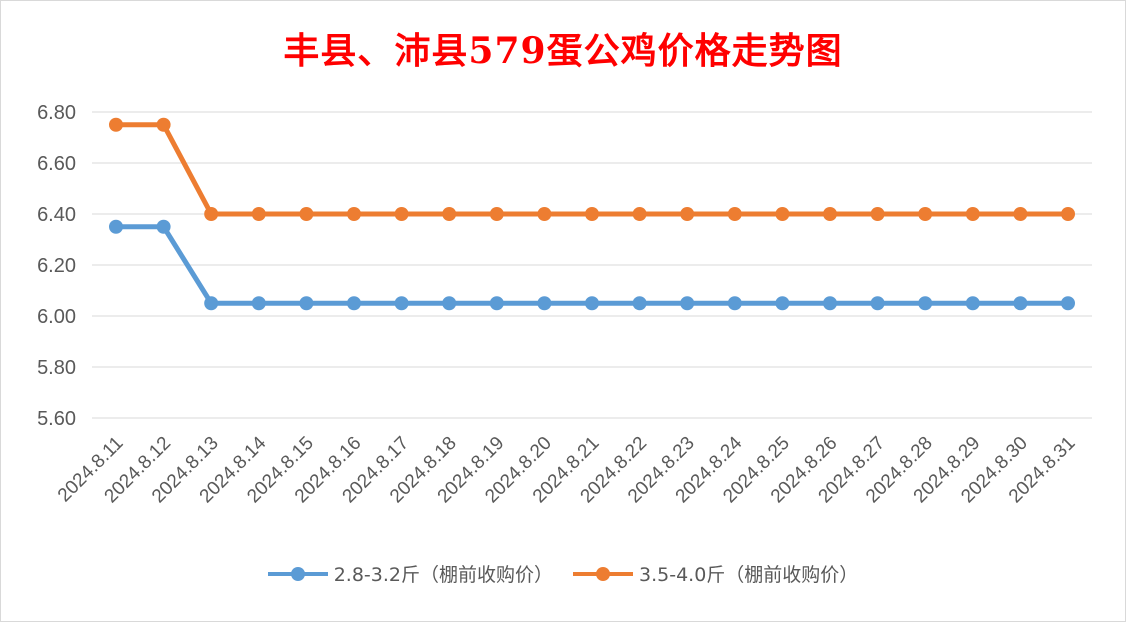 The height and width of the screenshot is (622, 1126). Describe the element at coordinates (56, 215) in the screenshot. I see `y-tick-label: 6.40` at that location.